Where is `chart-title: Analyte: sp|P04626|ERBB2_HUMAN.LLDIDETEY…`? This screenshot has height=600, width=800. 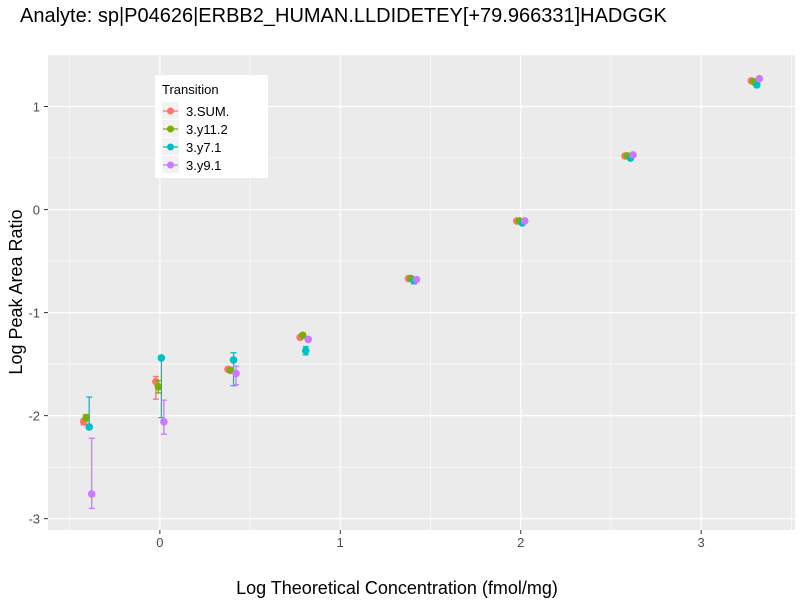
chart-title: Analyte: sp|P04626|ERBB2_HUMAN.LLDIDETEY… is located at coordinates (343, 16).